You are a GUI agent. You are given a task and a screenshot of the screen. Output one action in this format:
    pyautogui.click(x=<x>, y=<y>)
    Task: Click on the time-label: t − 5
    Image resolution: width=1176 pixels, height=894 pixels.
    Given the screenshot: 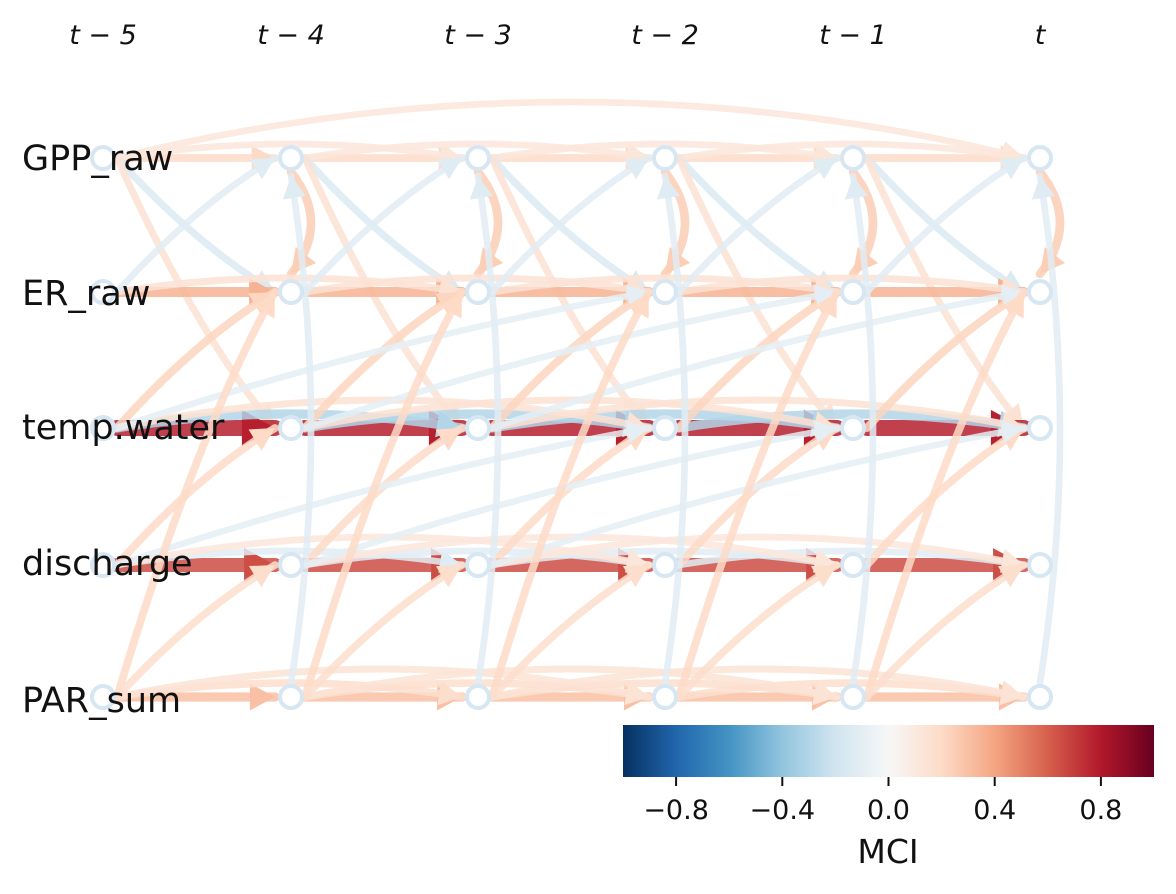 What is the action you would take?
    pyautogui.click(x=103, y=35)
    